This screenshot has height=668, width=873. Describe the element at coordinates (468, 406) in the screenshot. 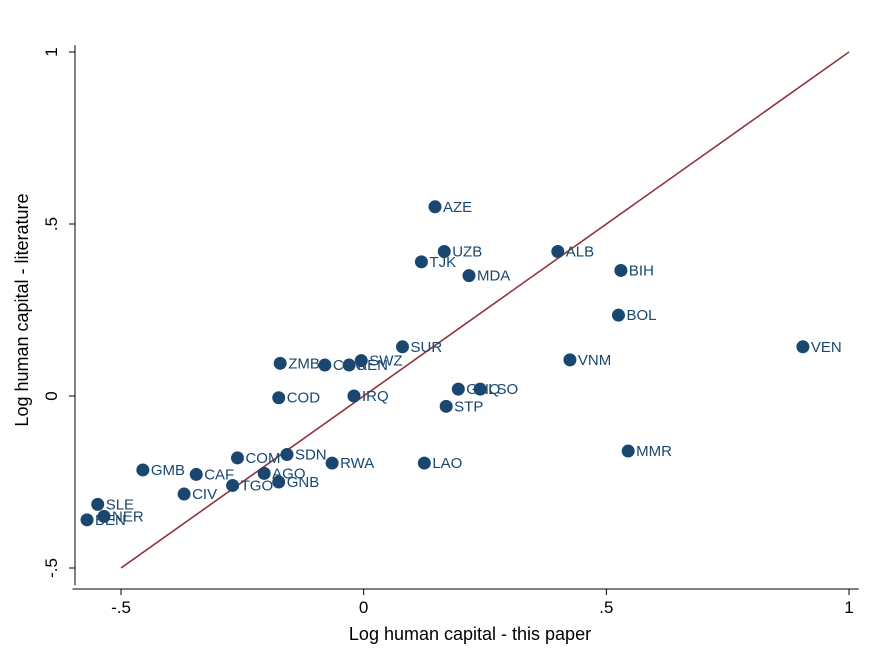

I see `data-label-stp: STP` at that location.